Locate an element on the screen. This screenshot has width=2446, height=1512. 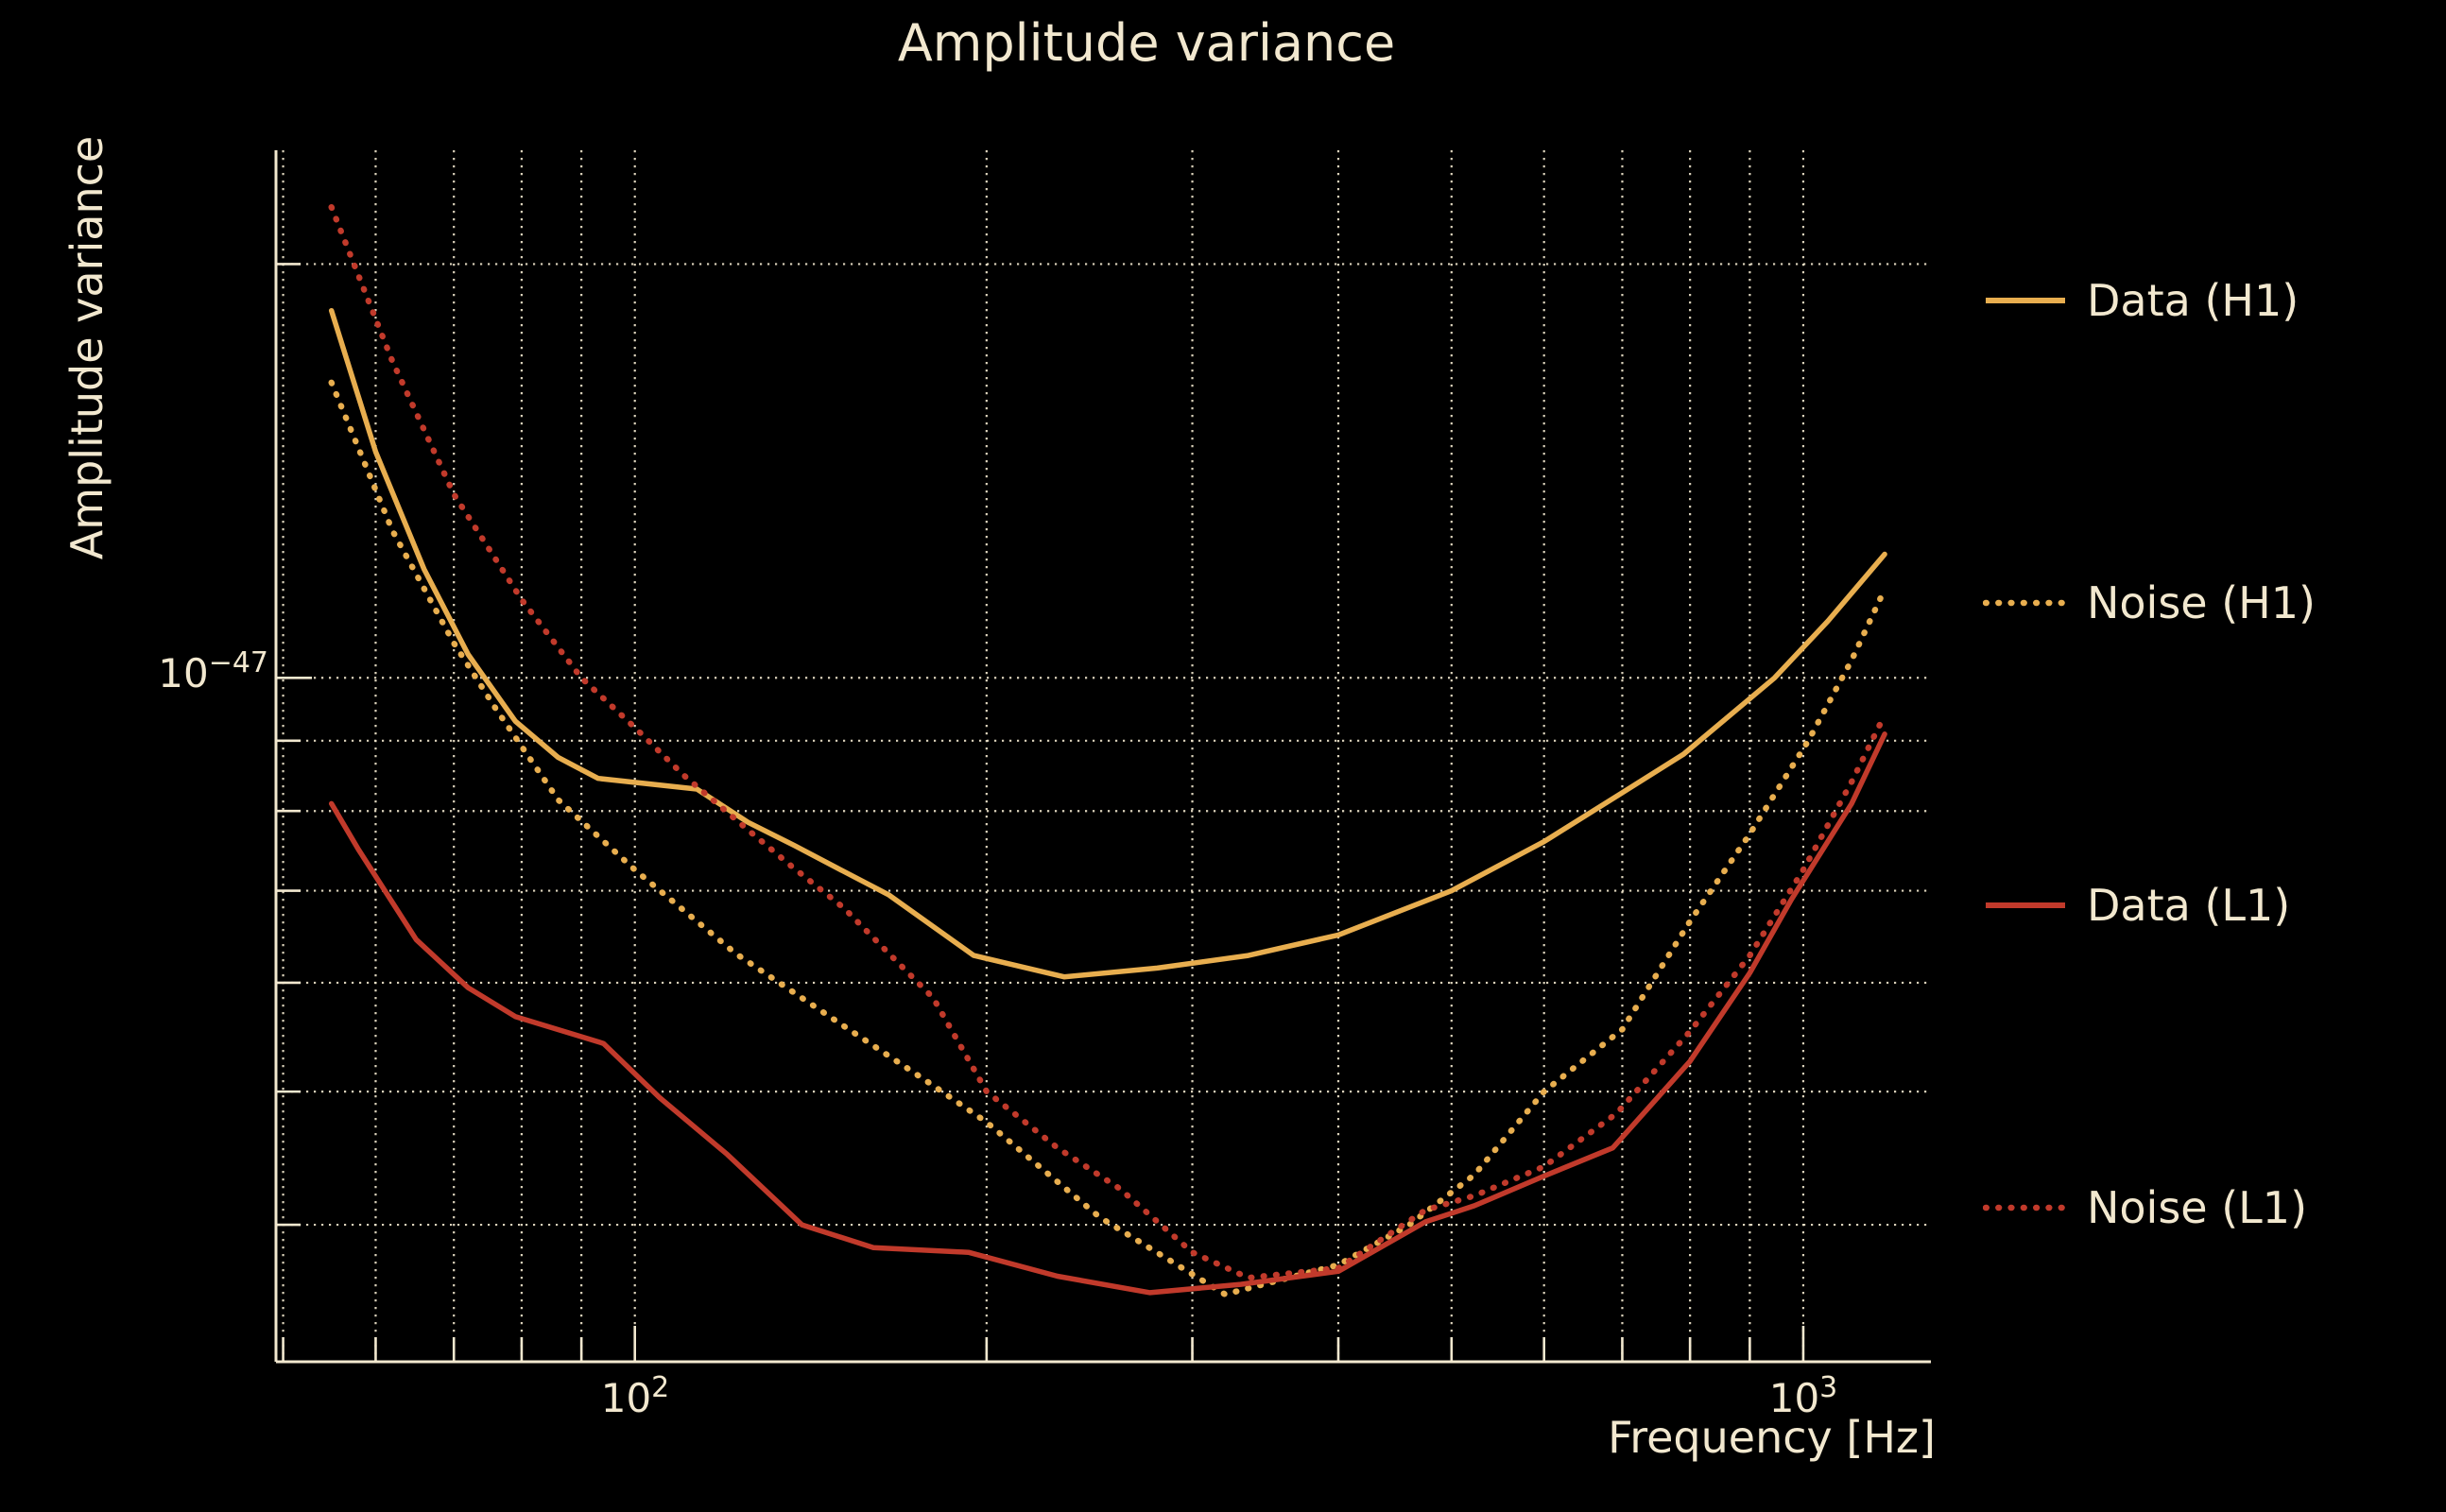
x-tick-label-1000: 10³ is located at coordinates (1803, 1396).